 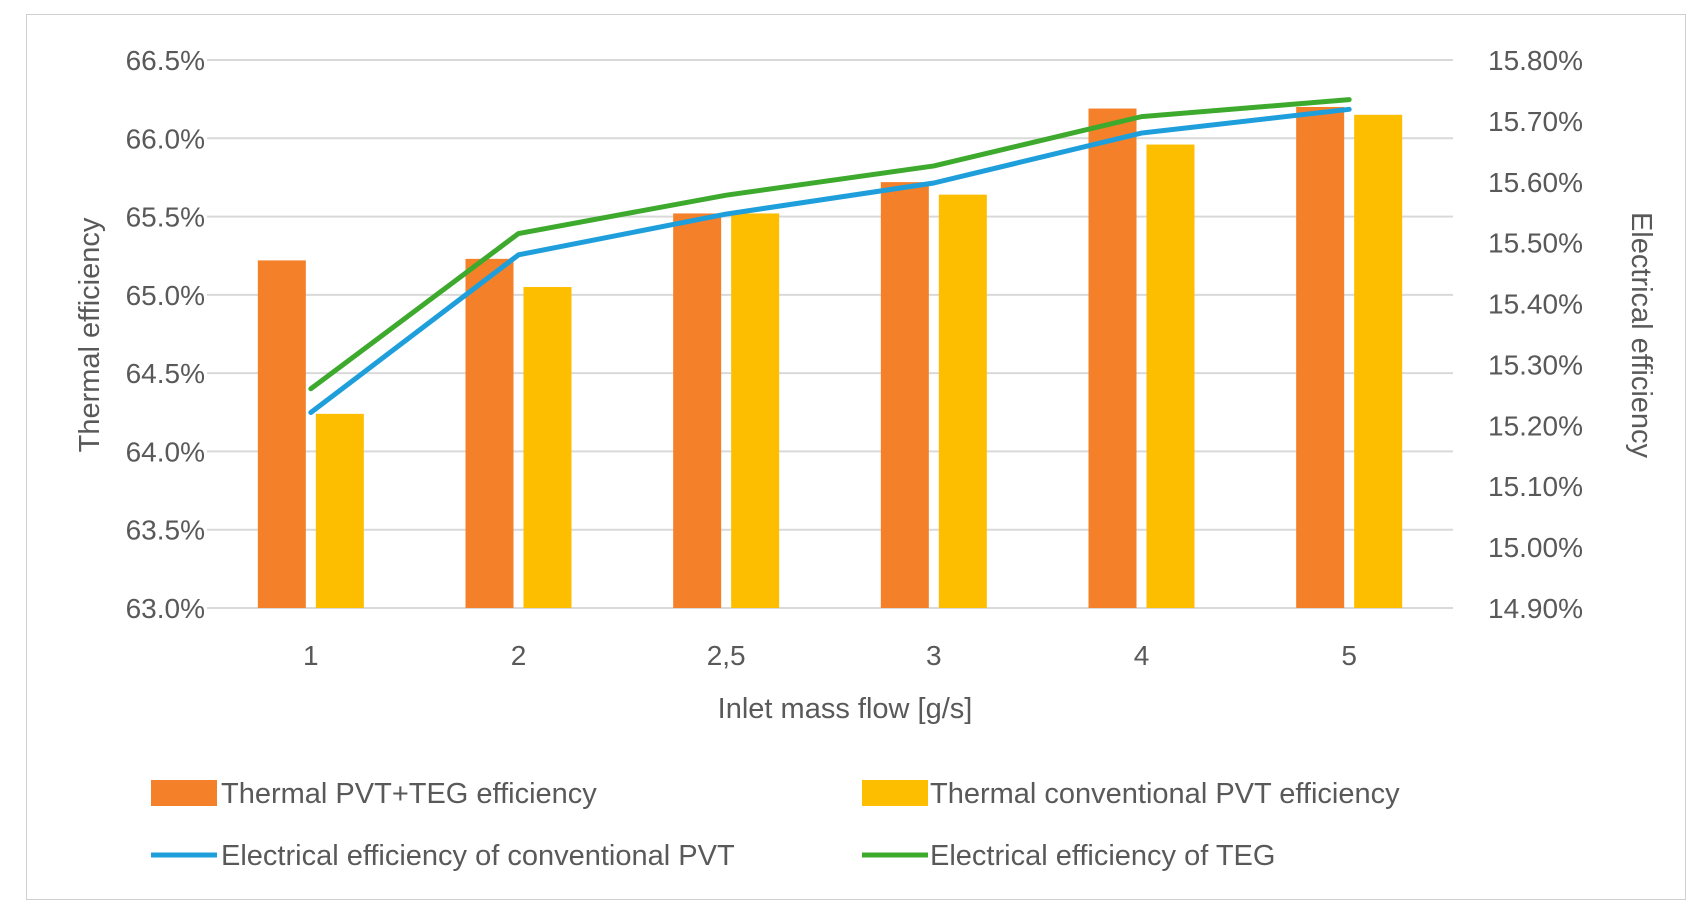 I want to click on x-axis-tick-label: 3, so click(x=934, y=655).